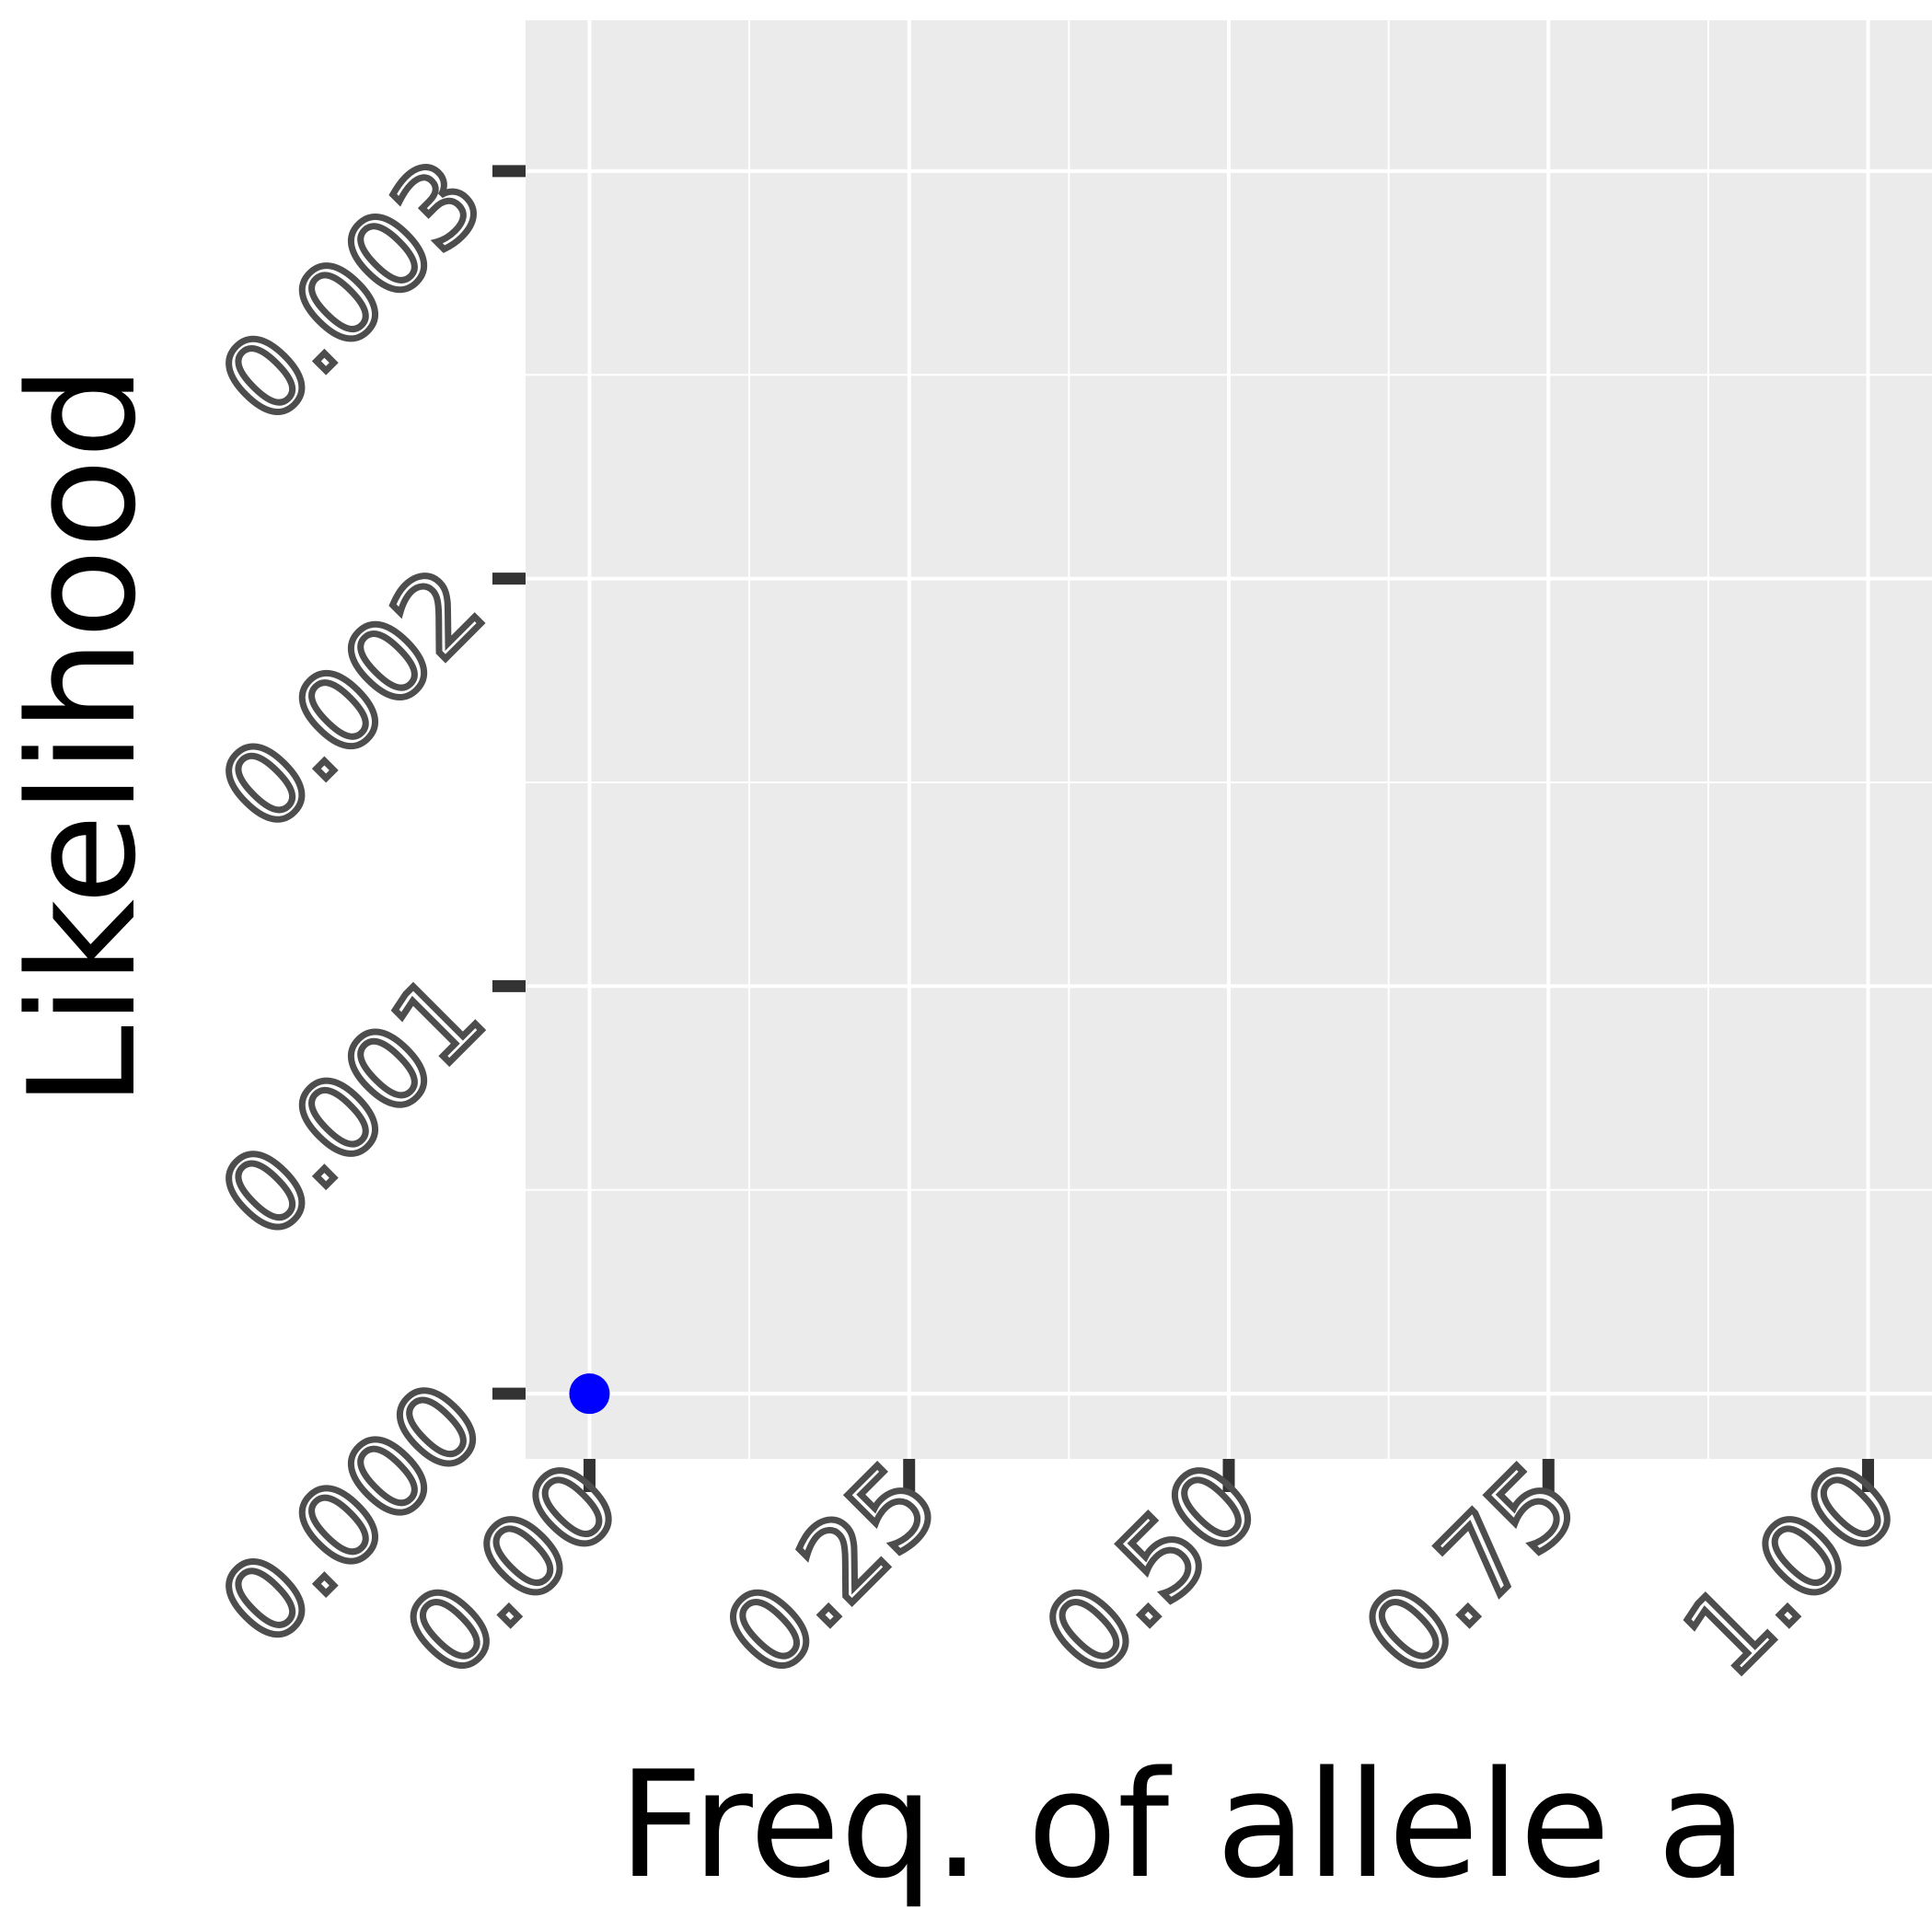 Image resolution: width=1932 pixels, height=1932 pixels. Describe the element at coordinates (1791, 1569) in the screenshot. I see `x-tick-label: 1.00` at that location.